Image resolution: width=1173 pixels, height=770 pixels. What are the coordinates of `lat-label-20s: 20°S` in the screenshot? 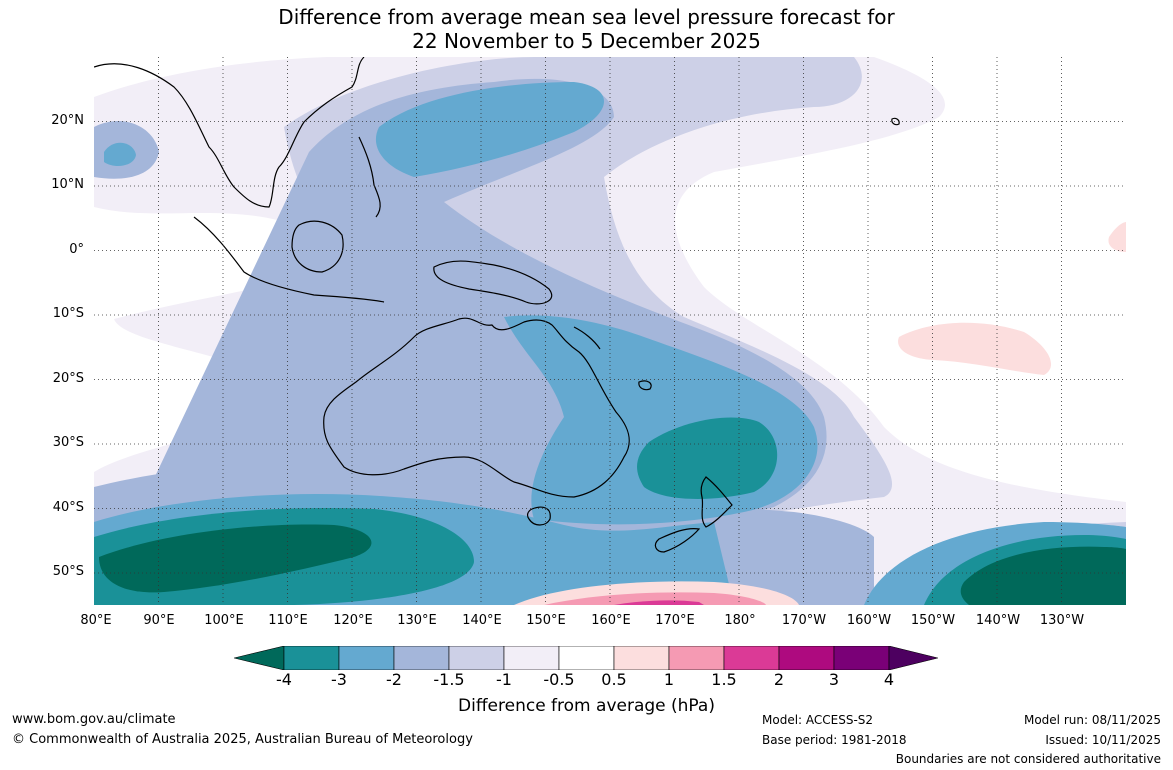 It's located at (68, 378).